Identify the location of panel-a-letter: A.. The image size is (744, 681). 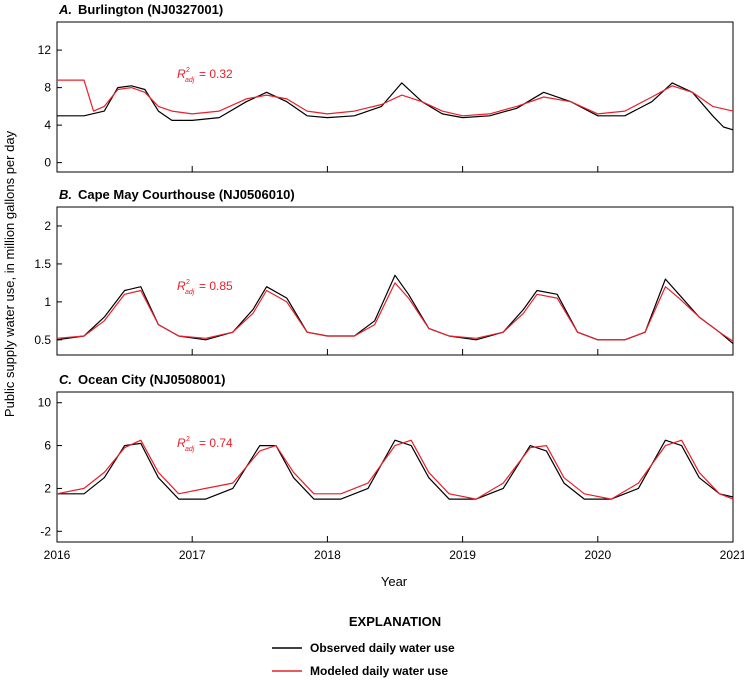
(65, 9).